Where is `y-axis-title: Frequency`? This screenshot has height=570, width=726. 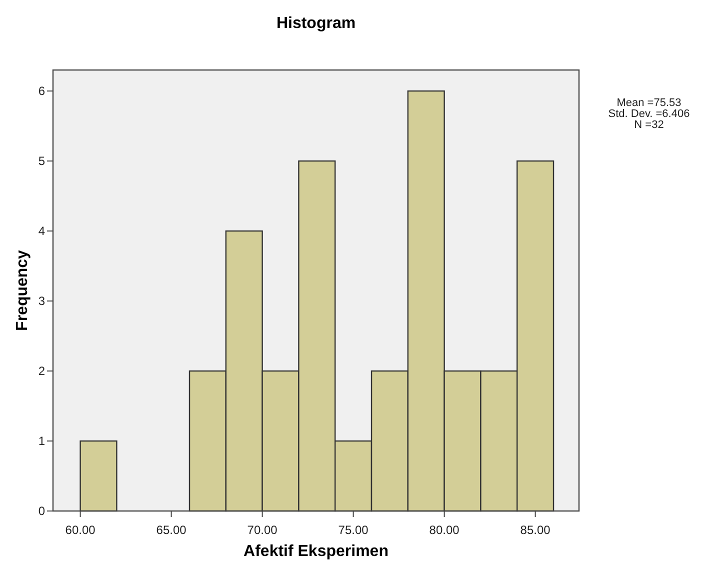
y-axis-title: Frequency is located at coordinates (22, 290).